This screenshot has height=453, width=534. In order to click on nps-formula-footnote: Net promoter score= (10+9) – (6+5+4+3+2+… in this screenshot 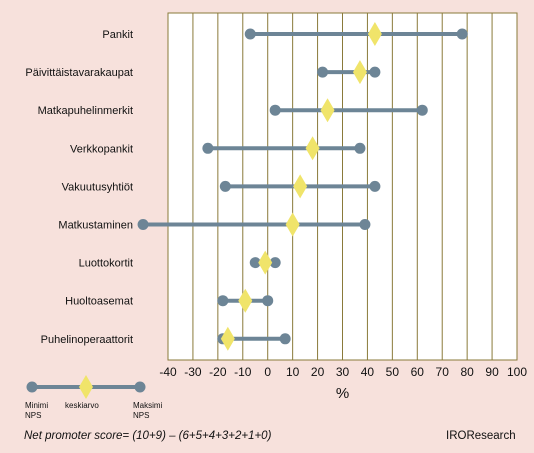, I will do `click(148, 436)`.